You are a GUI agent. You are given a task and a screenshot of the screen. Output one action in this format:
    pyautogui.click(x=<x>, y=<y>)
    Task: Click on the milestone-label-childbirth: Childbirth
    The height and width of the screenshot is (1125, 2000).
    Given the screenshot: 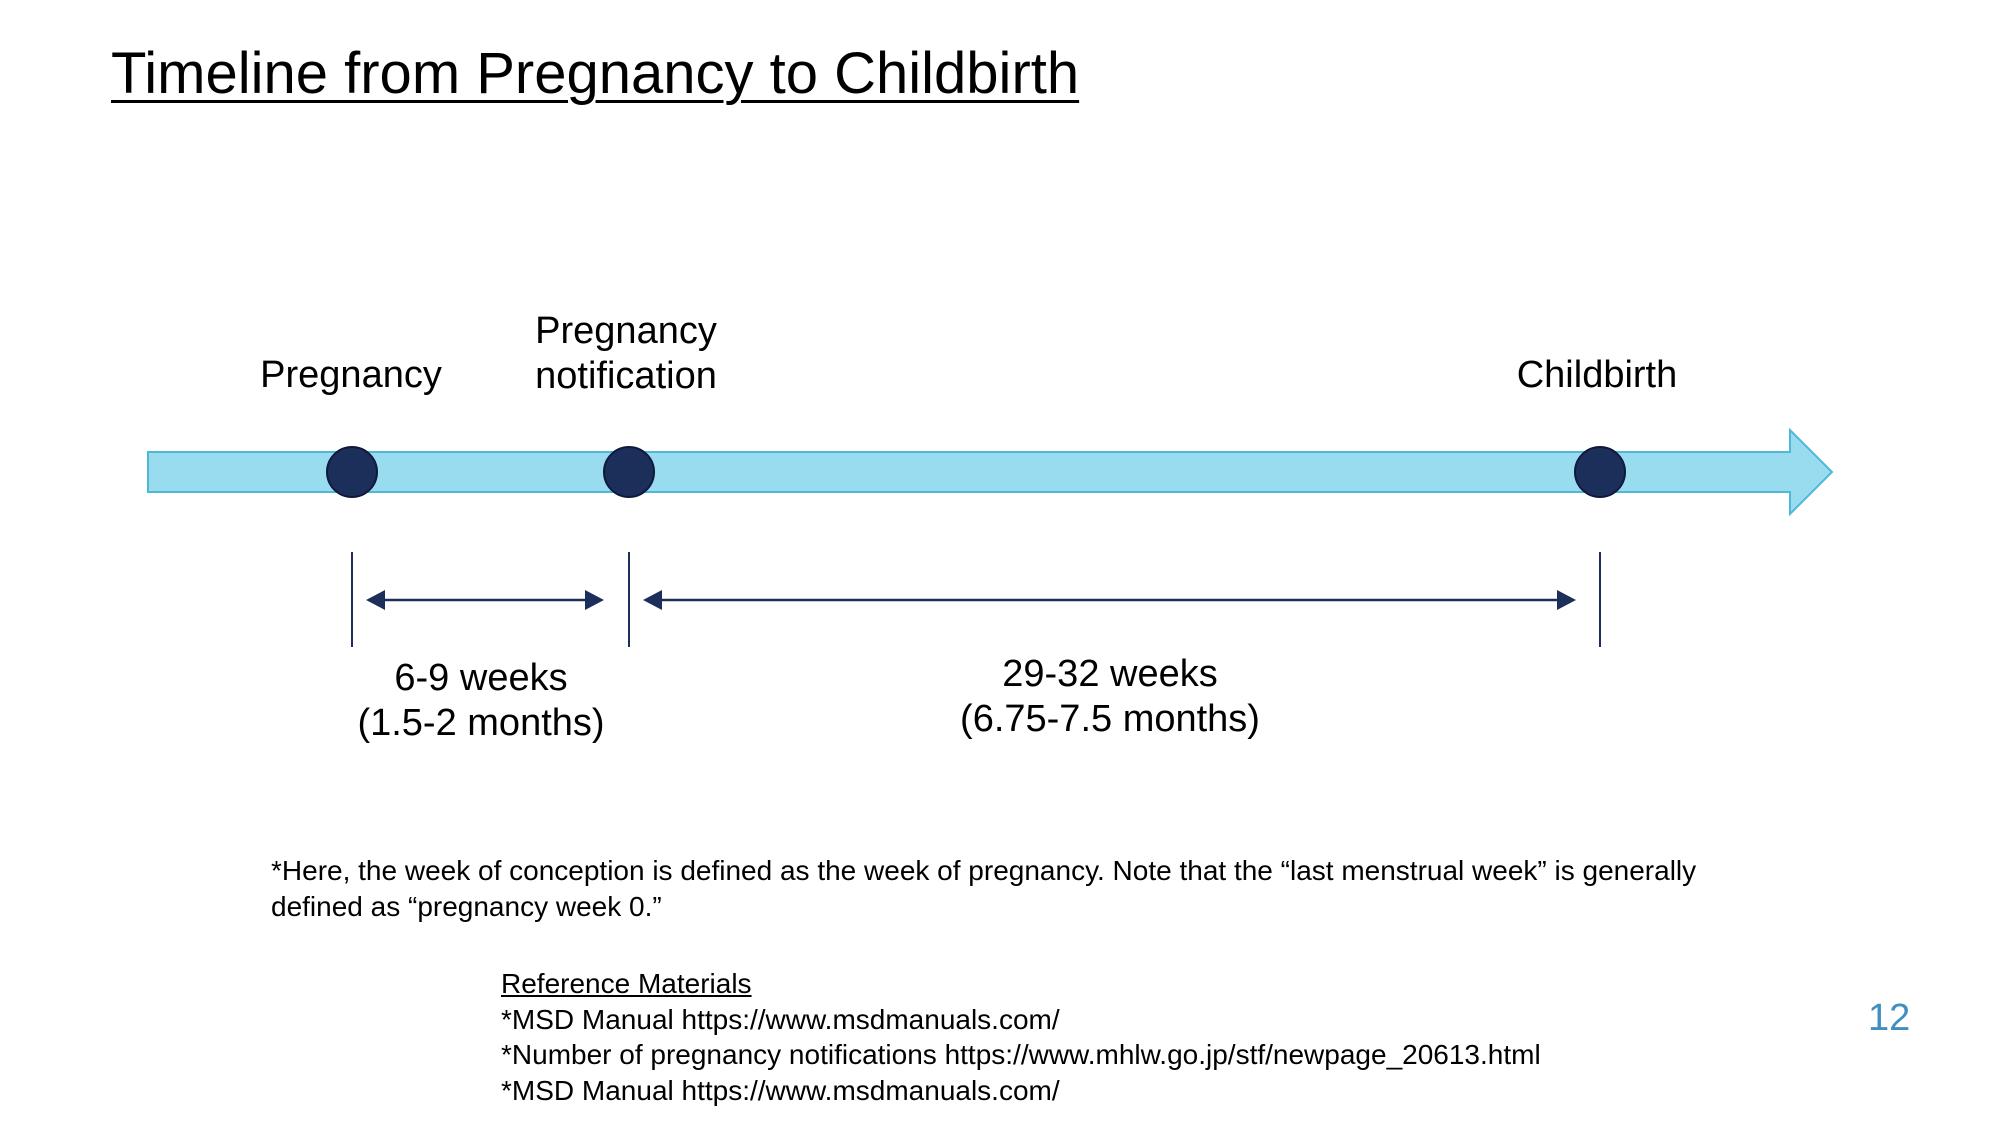 What is the action you would take?
    pyautogui.click(x=1597, y=375)
    